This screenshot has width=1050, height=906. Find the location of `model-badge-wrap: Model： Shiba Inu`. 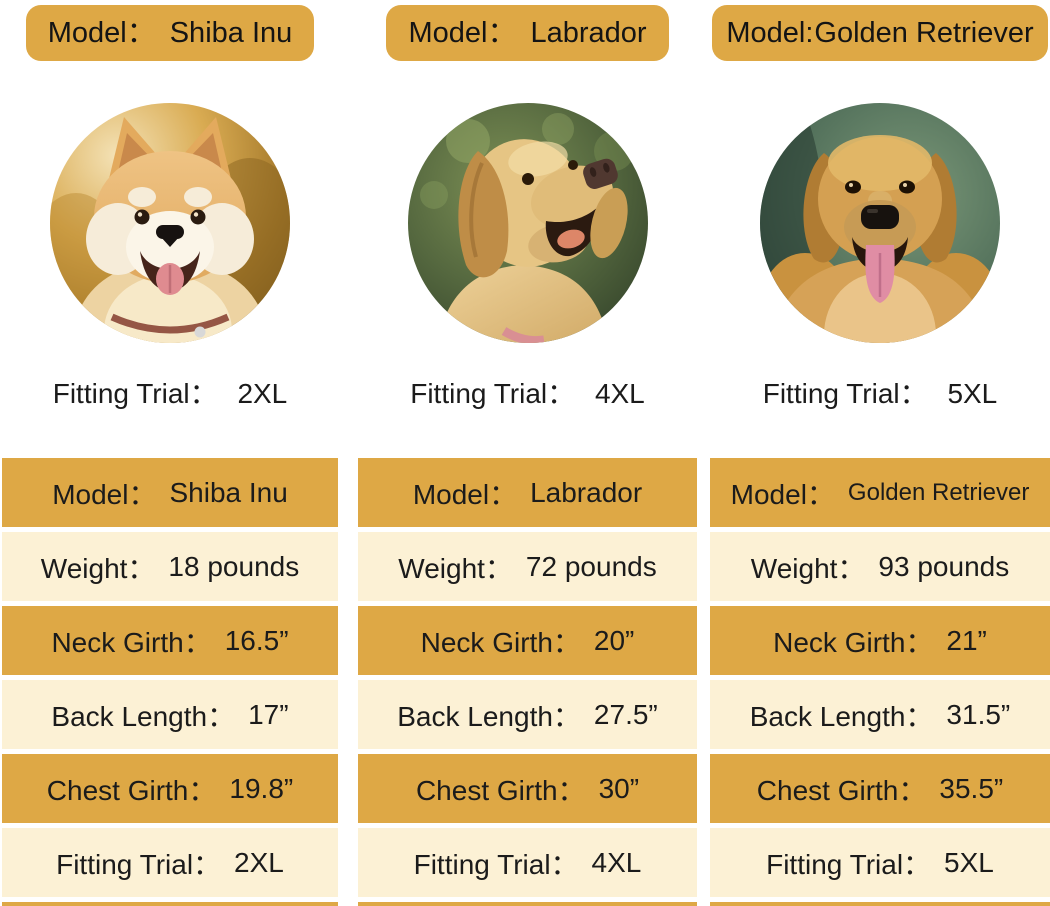

model-badge-wrap: Model： Shiba Inu is located at coordinates (170, 33).